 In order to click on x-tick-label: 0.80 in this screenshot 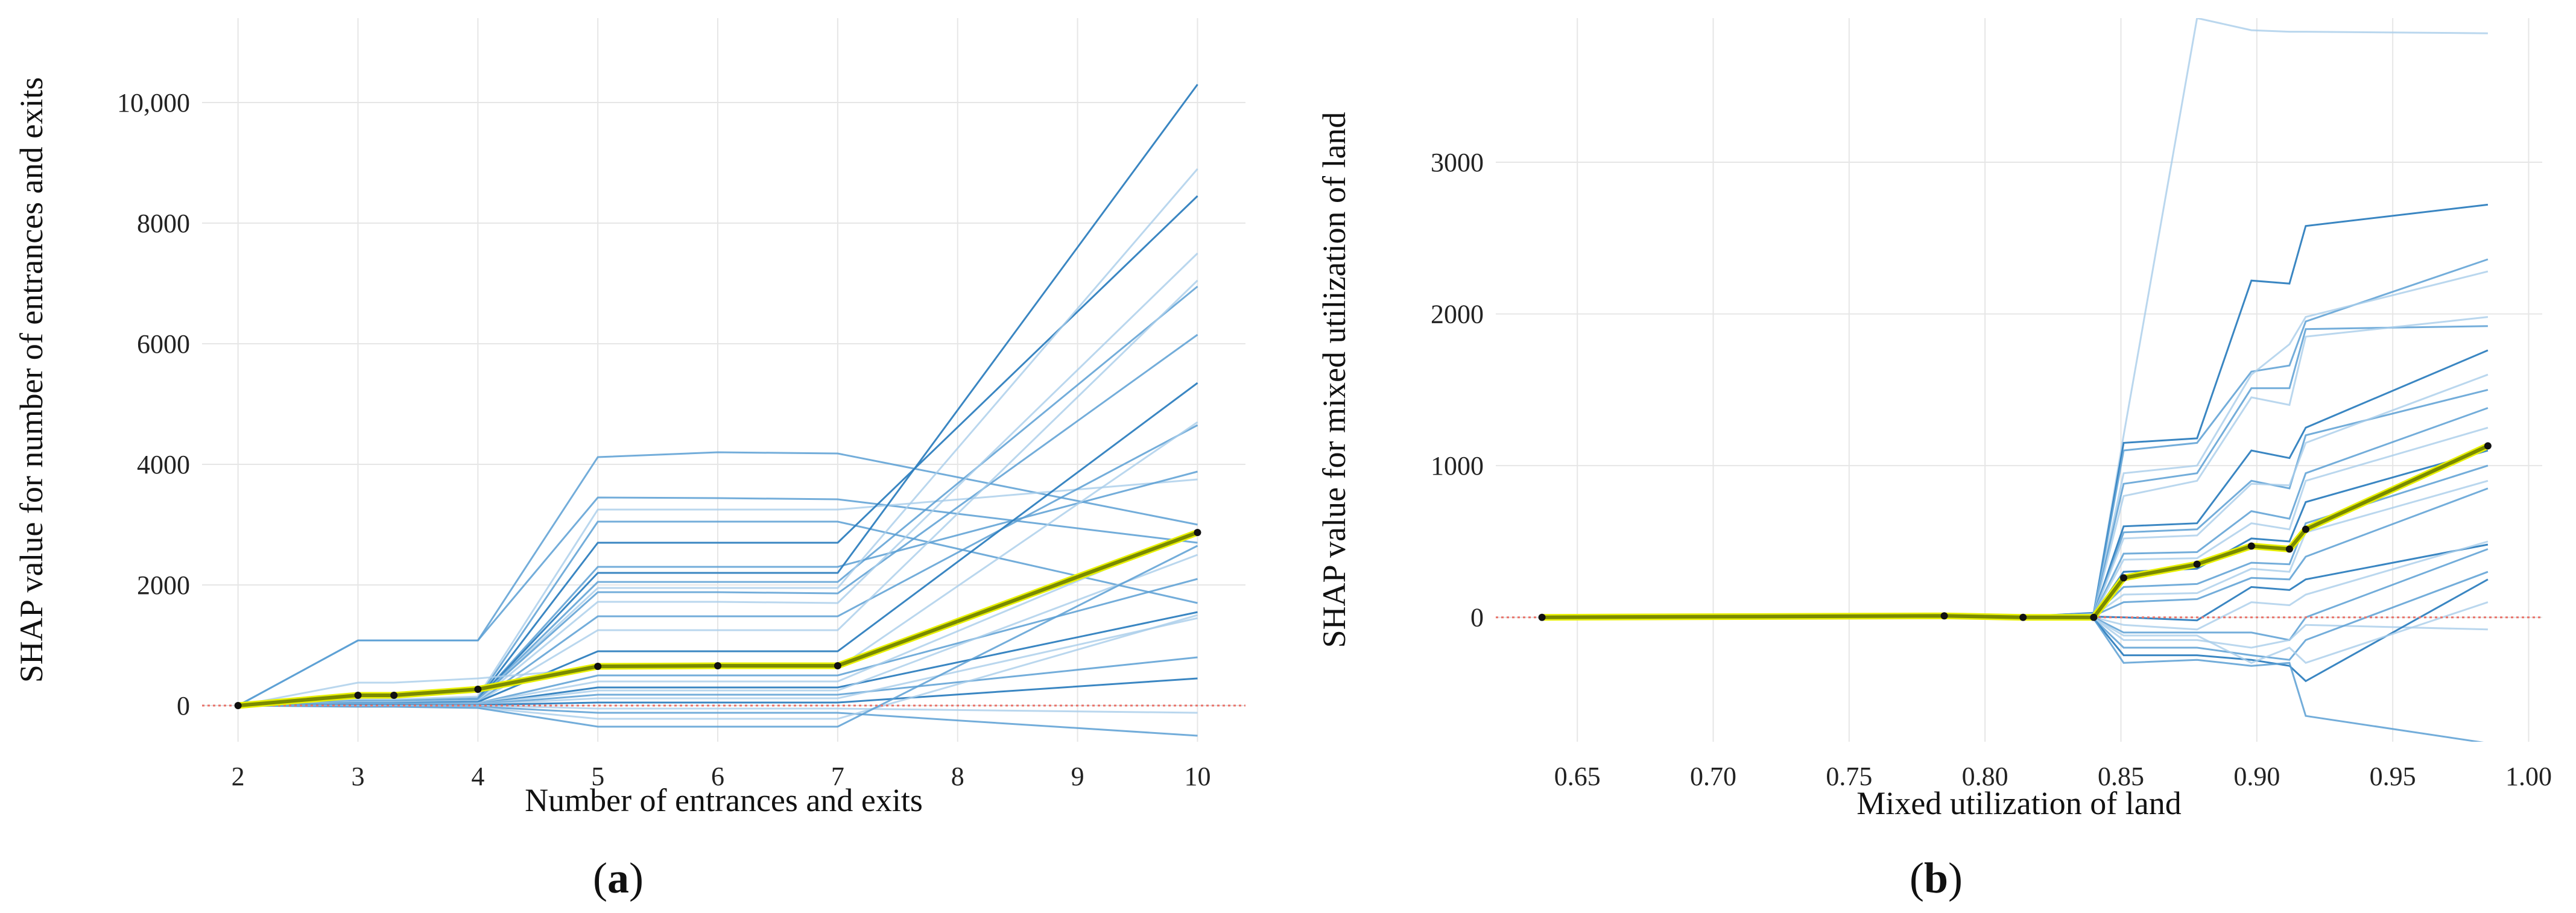, I will do `click(1985, 777)`.